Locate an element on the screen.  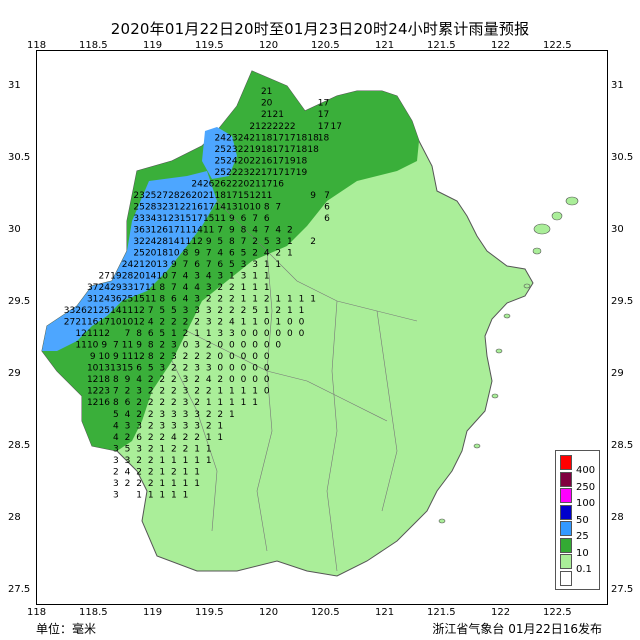
lat-tick-left-29.5: 29.5 is located at coordinates (19, 301).